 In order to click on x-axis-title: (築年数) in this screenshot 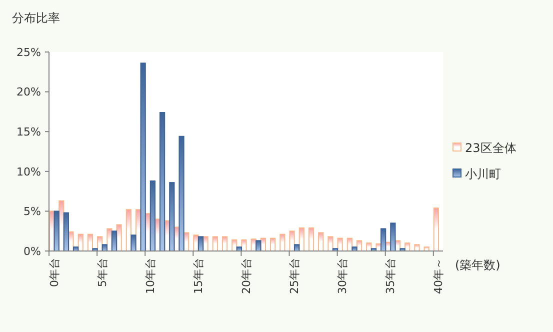, I will do `click(477, 265)`.